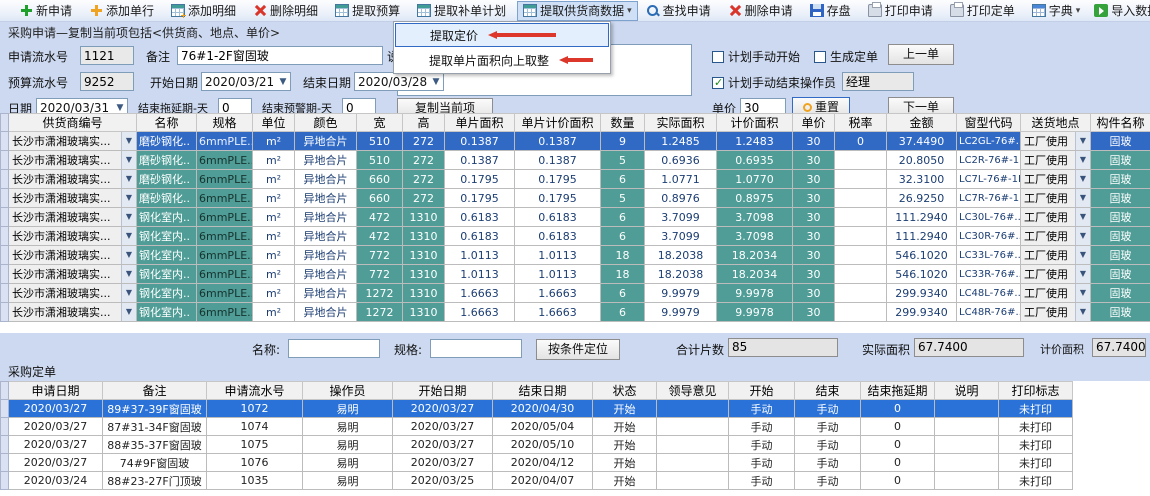  I want to click on window-code-cell: LC2R-76#-1F, so click(988, 160).